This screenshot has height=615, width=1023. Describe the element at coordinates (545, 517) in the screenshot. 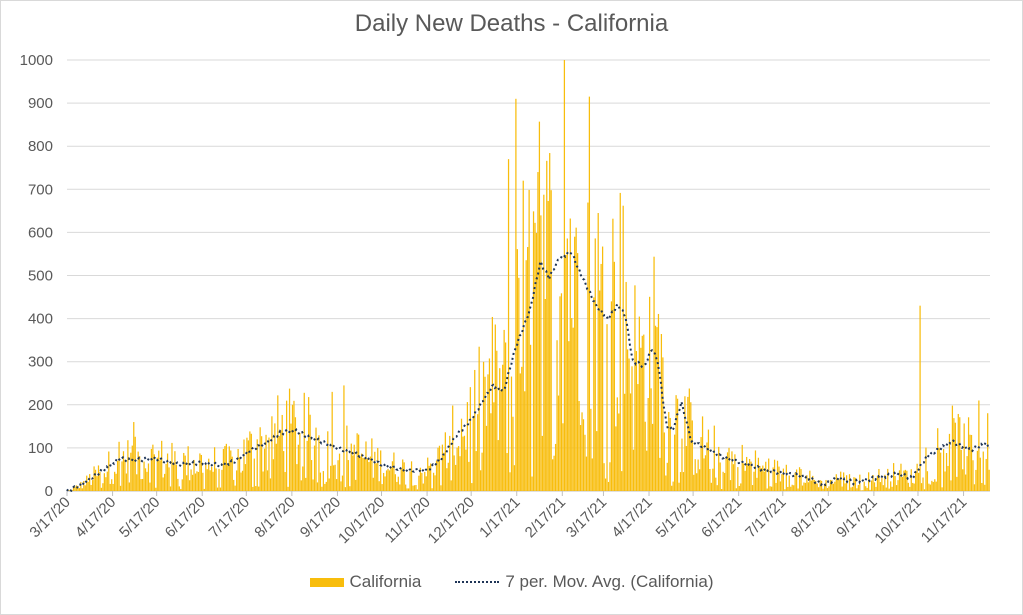

I see `x-tick-label: 2/17/21` at that location.